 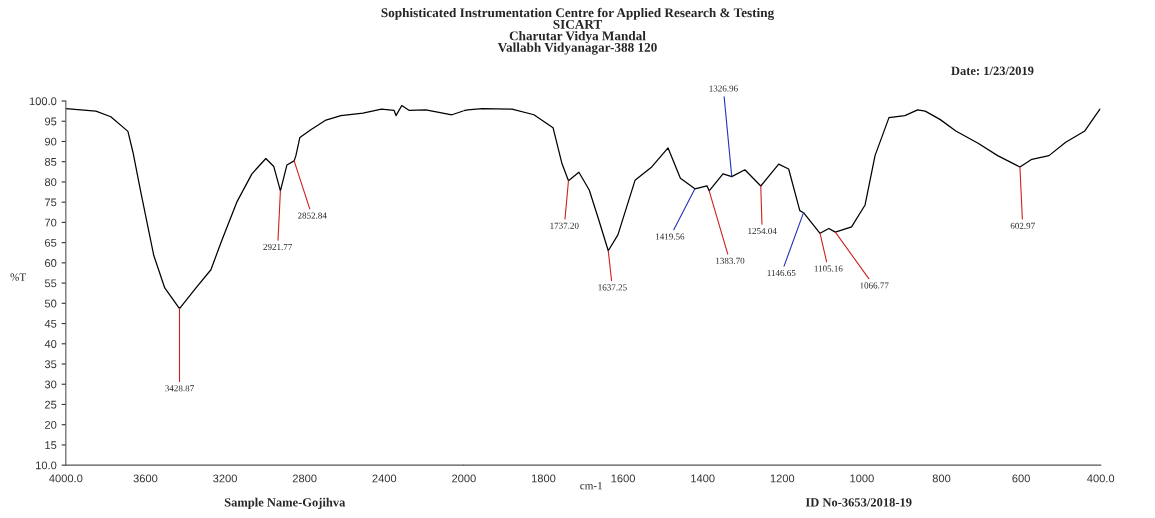 What do you see at coordinates (858, 502) in the screenshot?
I see `text: ID No-3653/2018-19` at bounding box center [858, 502].